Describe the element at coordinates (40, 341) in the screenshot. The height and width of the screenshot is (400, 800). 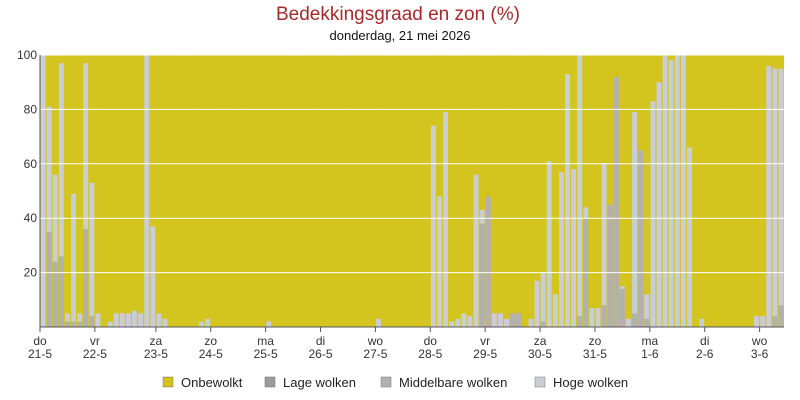
I see `x-tick-day: do` at that location.